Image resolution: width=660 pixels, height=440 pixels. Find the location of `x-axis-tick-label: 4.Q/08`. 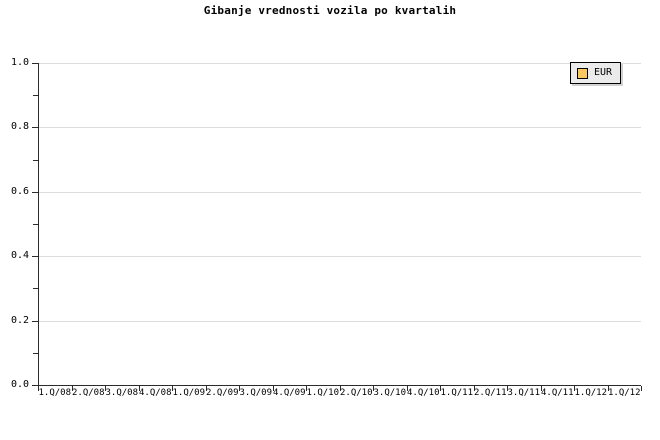

x-axis-tick-label: 4.Q/08 is located at coordinates (155, 393).